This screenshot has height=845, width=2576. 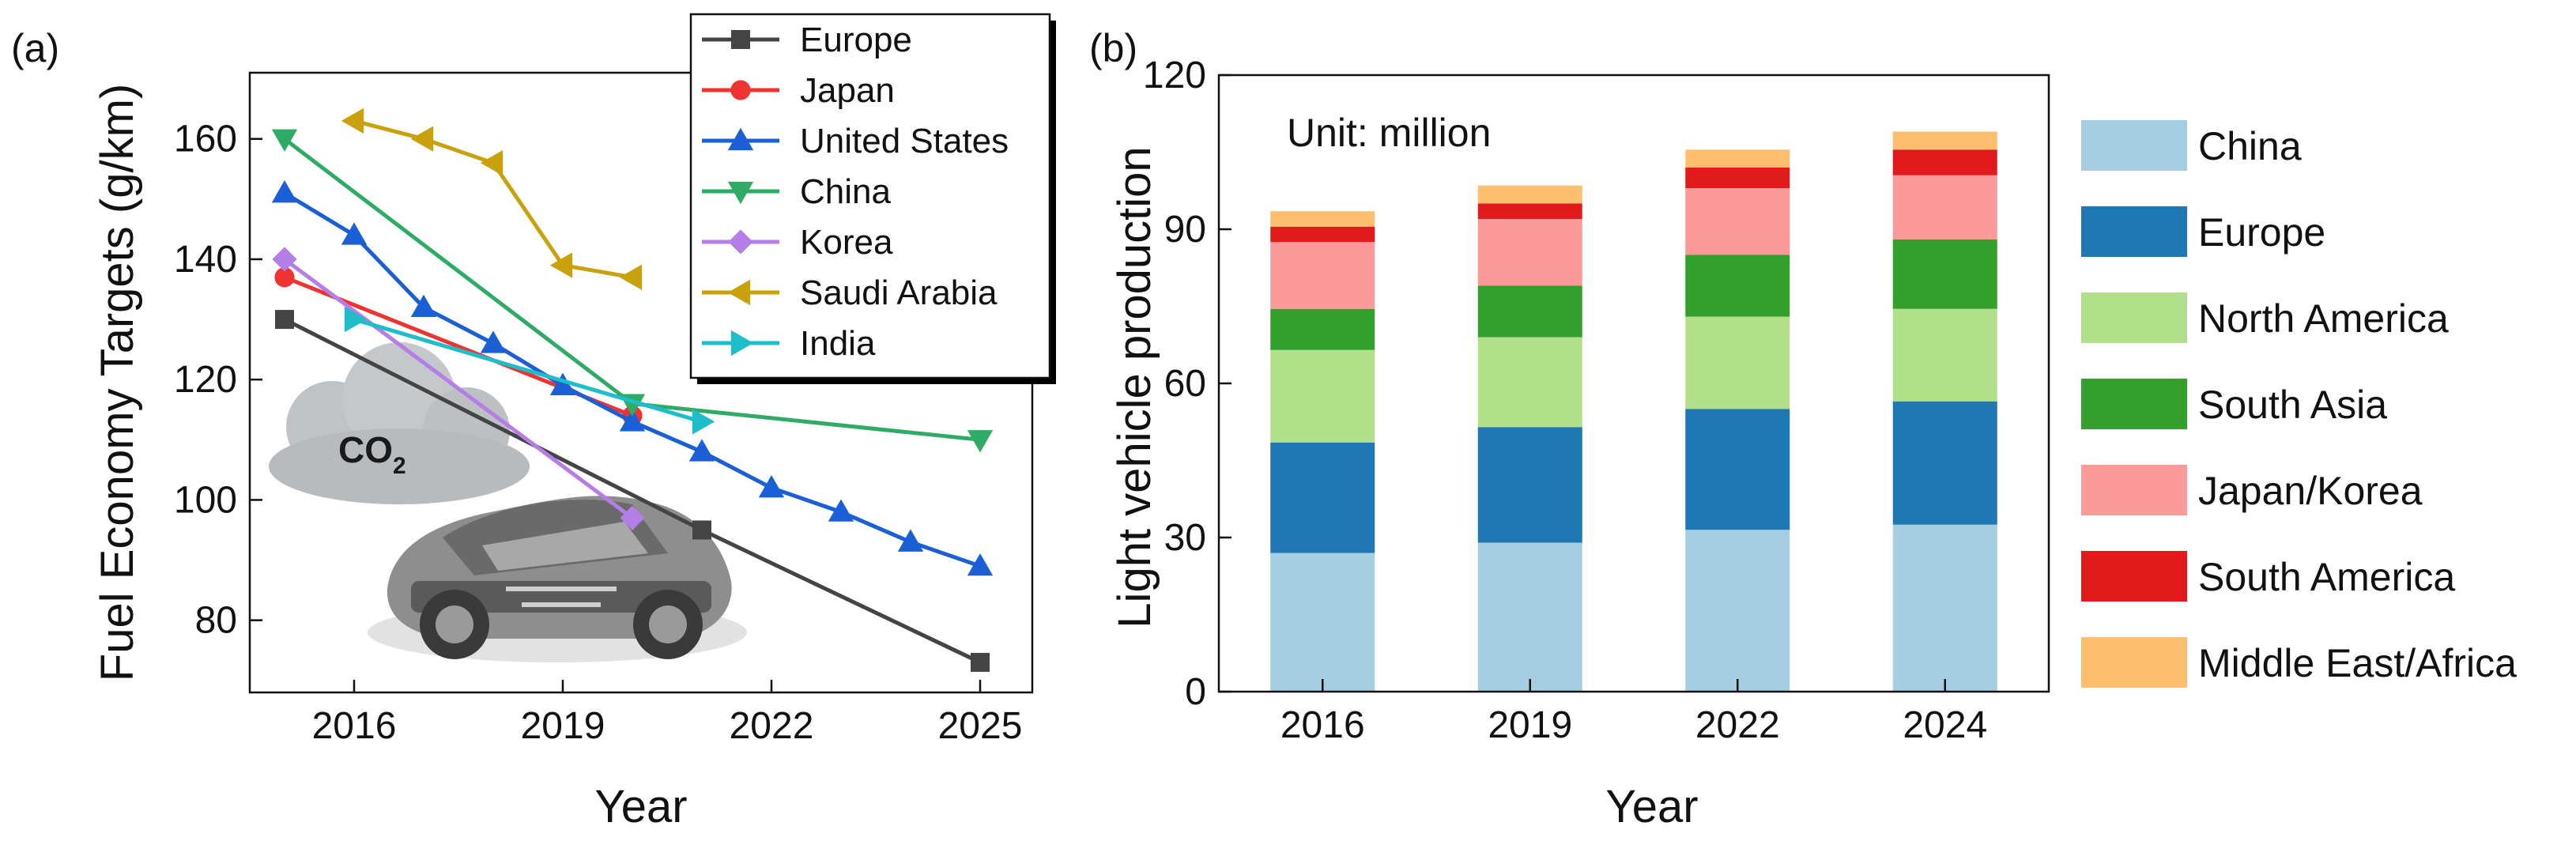 What do you see at coordinates (740, 139) in the screenshot?
I see `legend-marker-united-states` at bounding box center [740, 139].